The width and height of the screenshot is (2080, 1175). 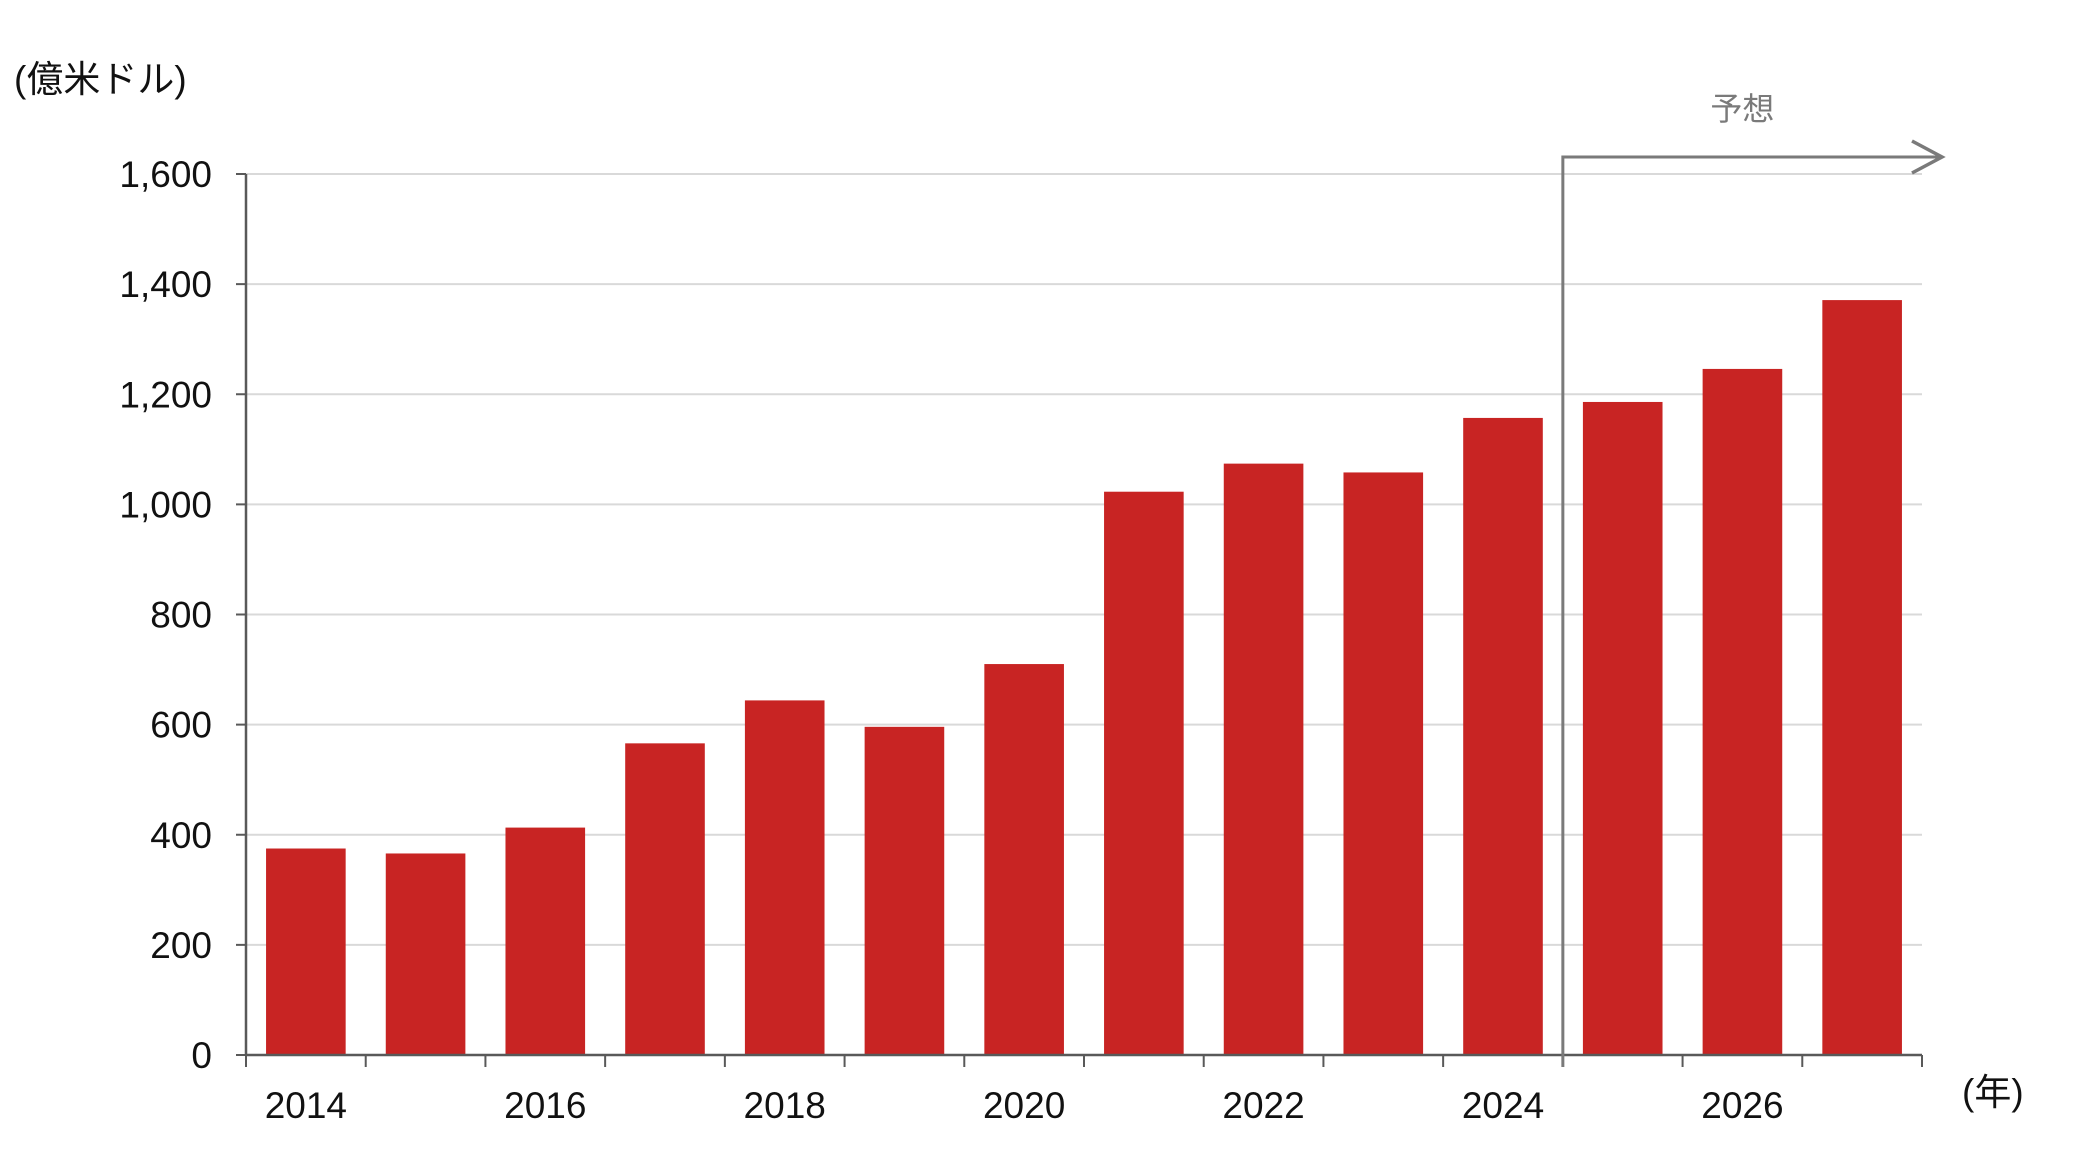 What do you see at coordinates (1263, 1105) in the screenshot?
I see `x-tick-label: 2022` at bounding box center [1263, 1105].